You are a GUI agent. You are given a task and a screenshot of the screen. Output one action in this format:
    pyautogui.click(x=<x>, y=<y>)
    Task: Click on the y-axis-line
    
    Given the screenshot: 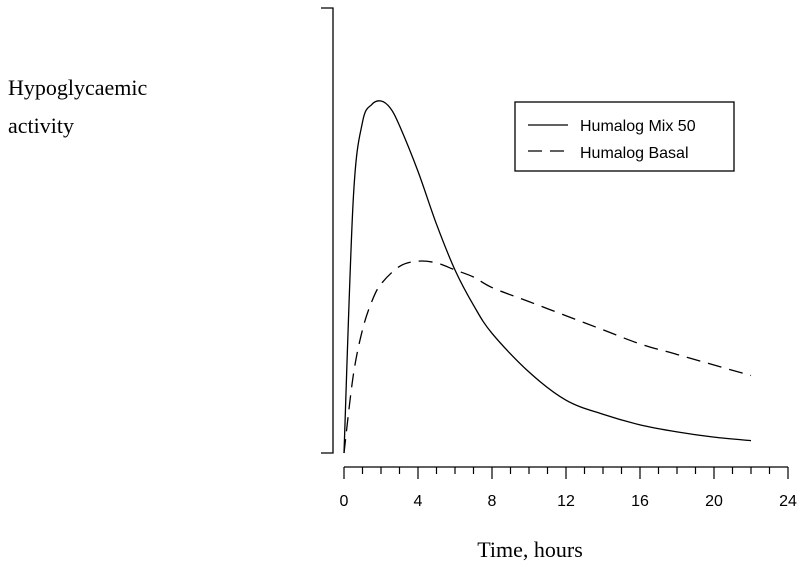 What is the action you would take?
    pyautogui.click(x=327, y=230)
    